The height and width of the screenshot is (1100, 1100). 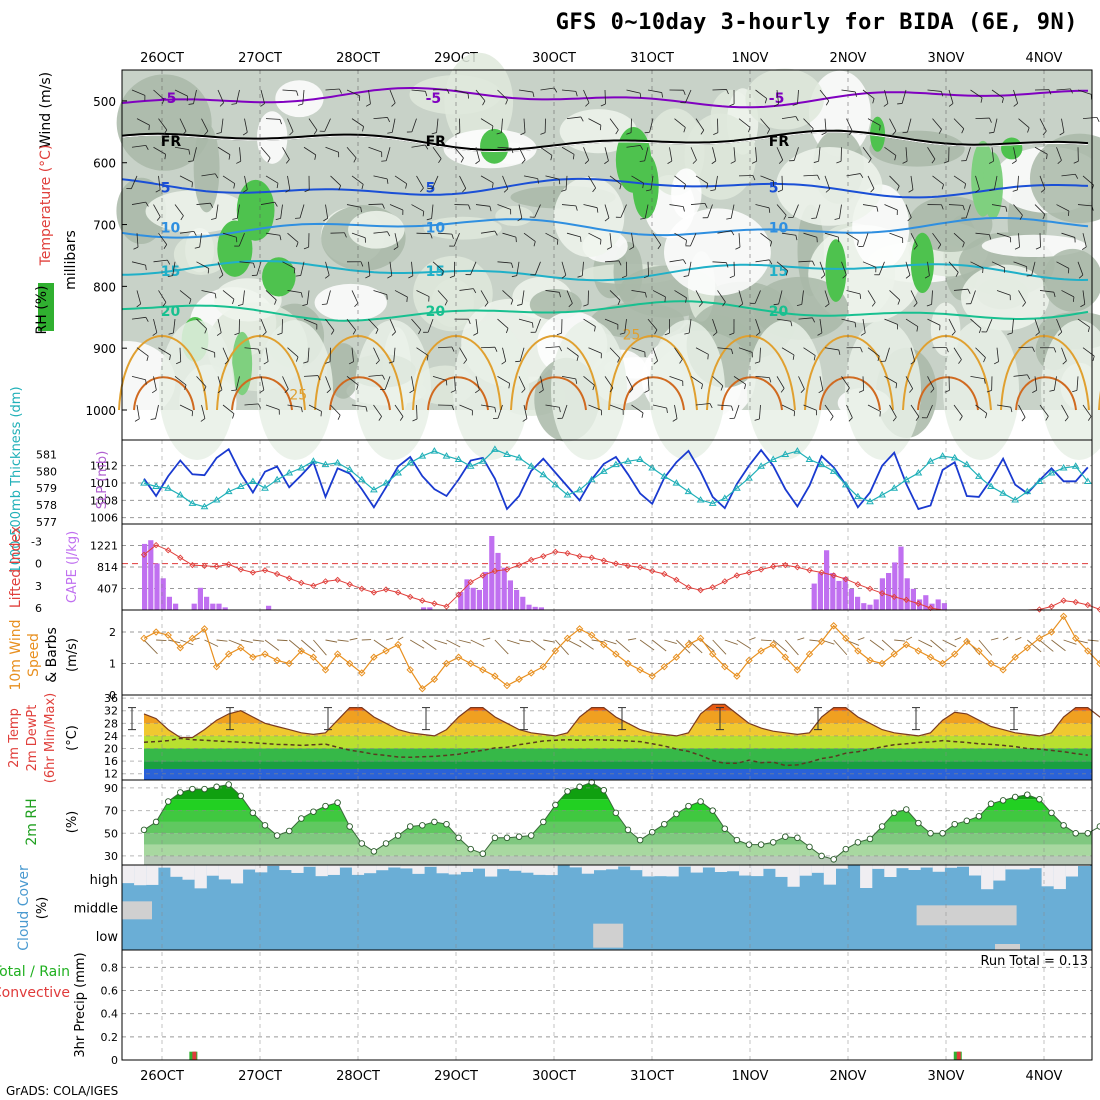 What do you see at coordinates (111, 761) in the screenshot?
I see `temp-tick-label: 16` at bounding box center [111, 761].